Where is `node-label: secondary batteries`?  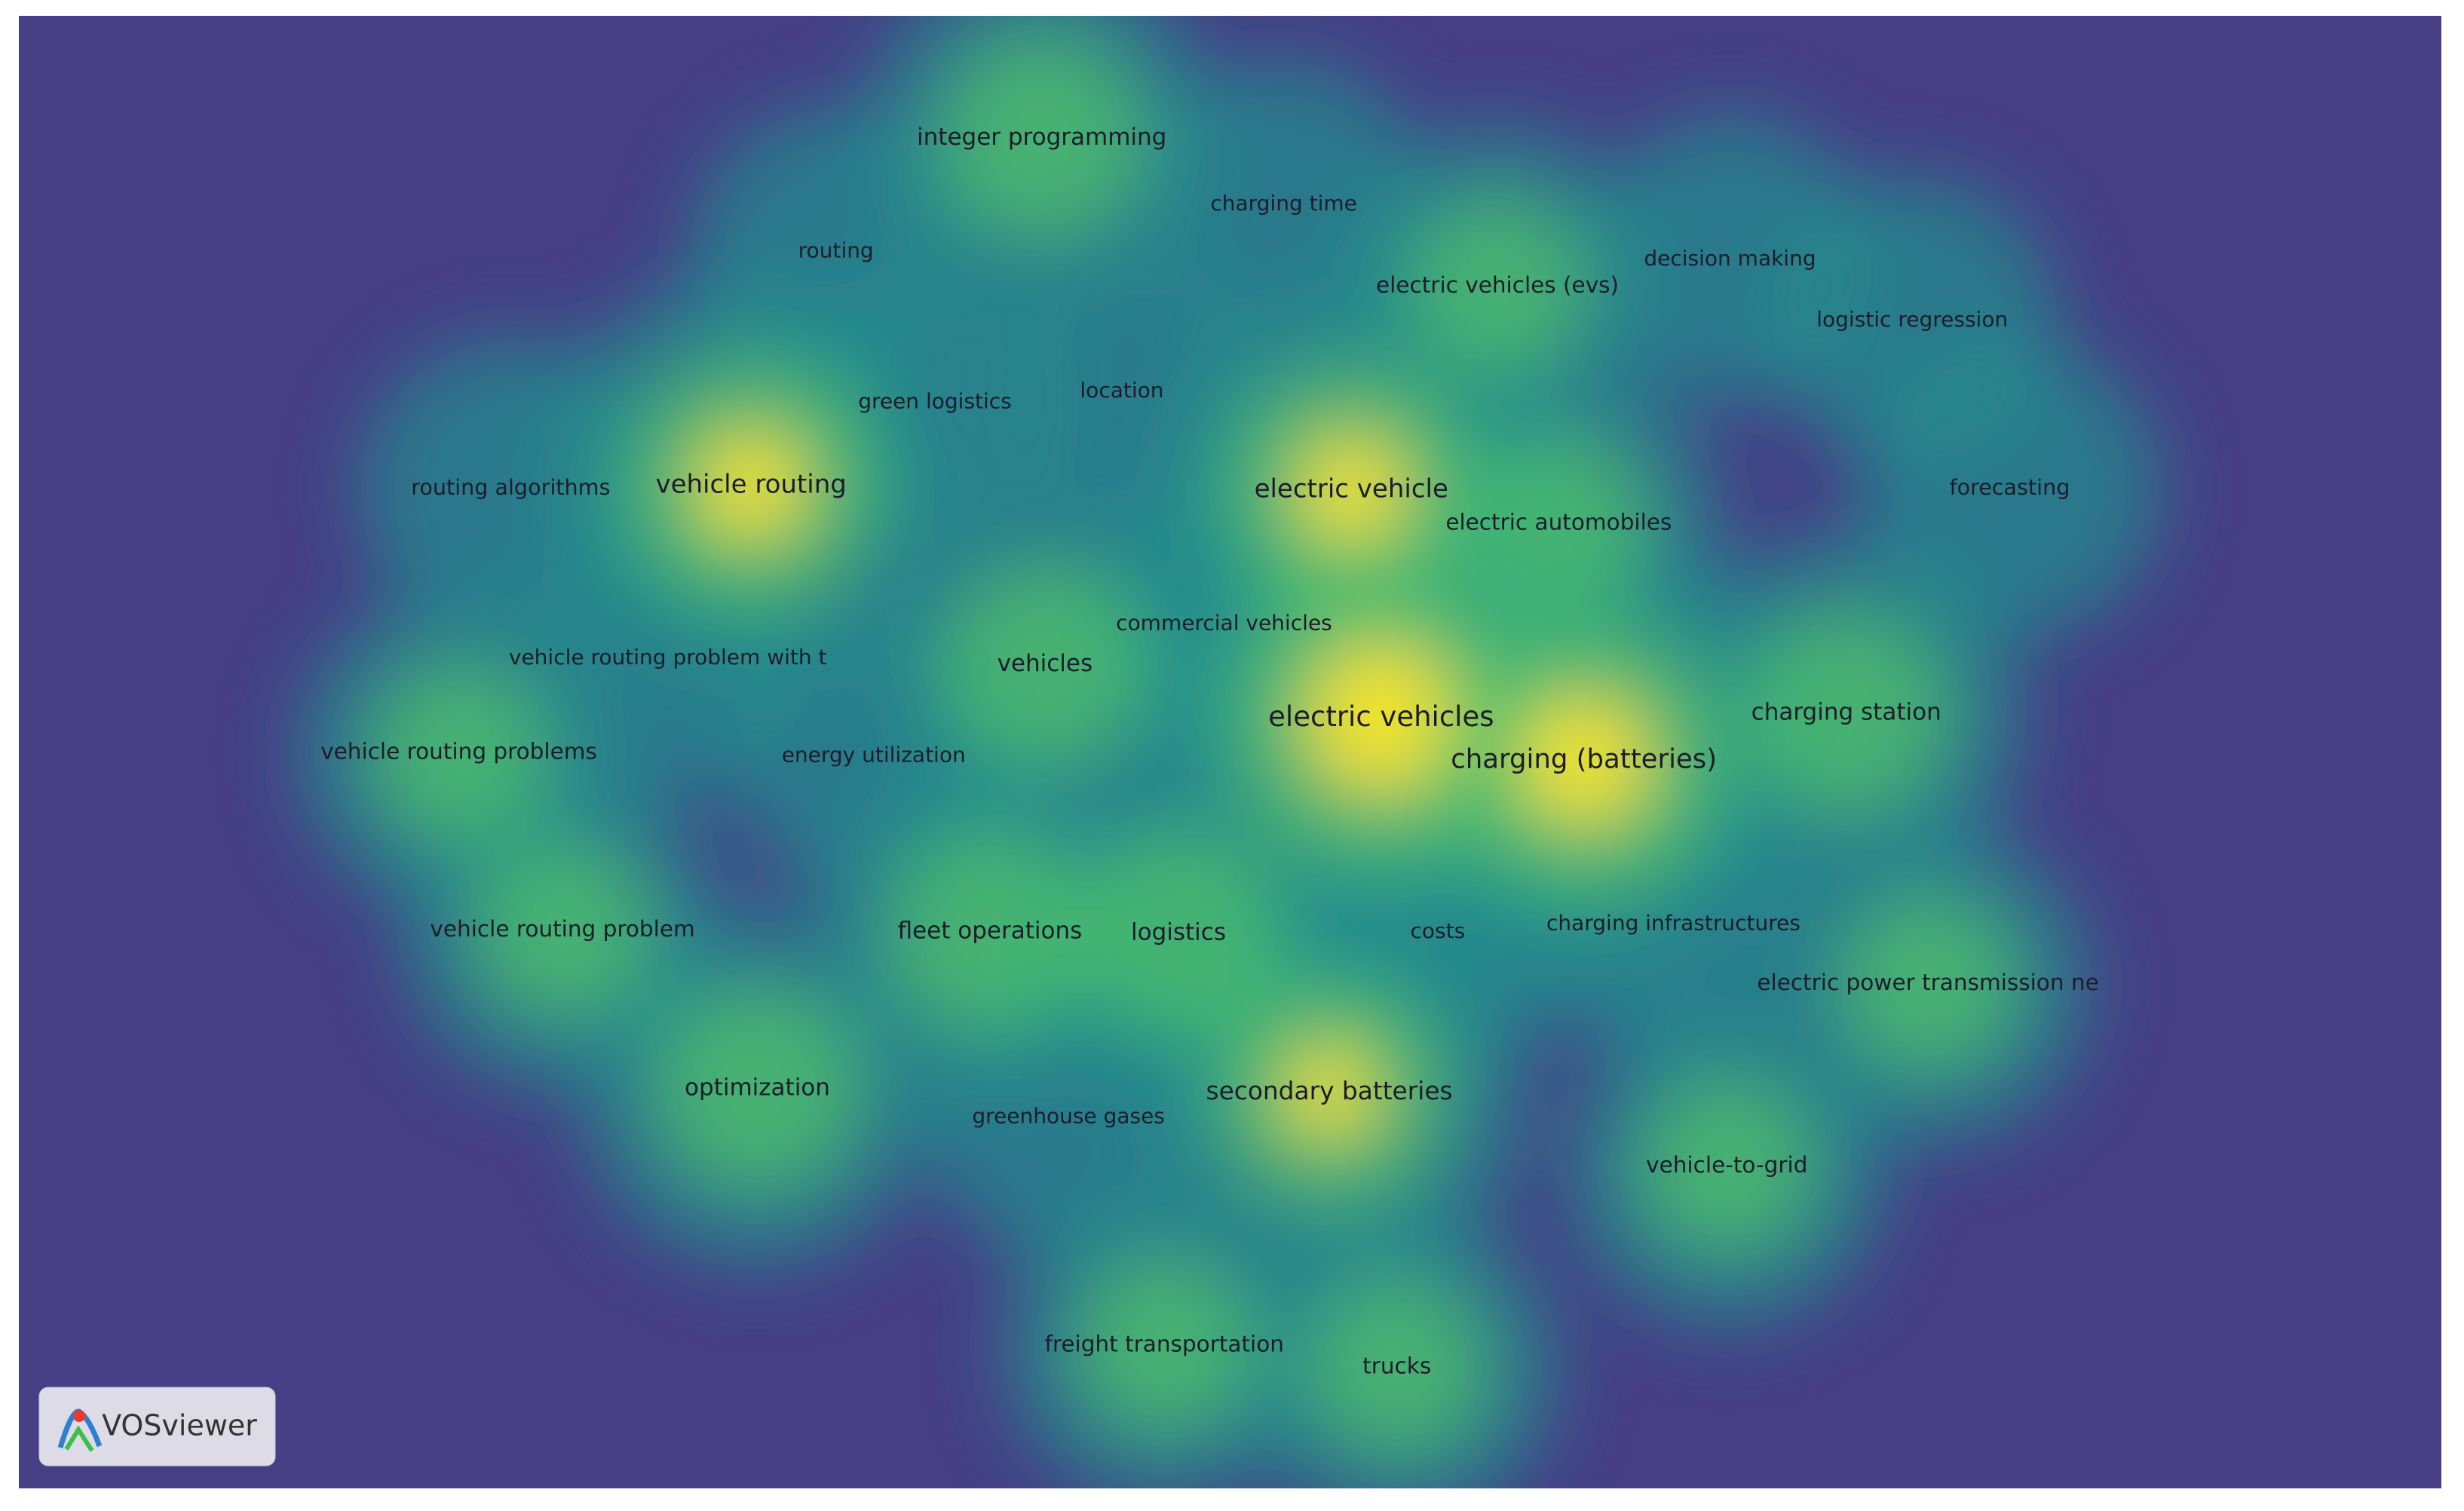
node-label: secondary batteries is located at coordinates (1330, 1091).